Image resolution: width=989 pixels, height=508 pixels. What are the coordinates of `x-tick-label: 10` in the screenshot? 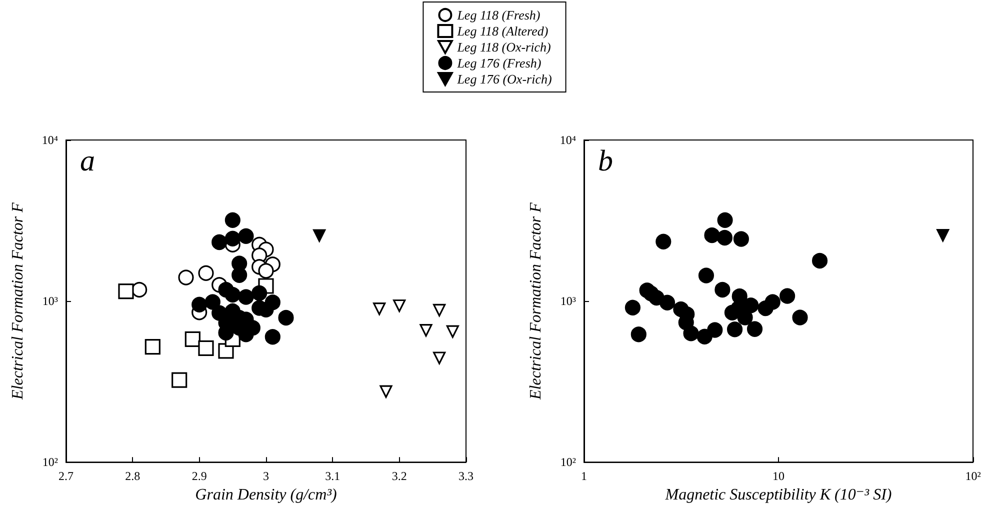 It's located at (778, 476).